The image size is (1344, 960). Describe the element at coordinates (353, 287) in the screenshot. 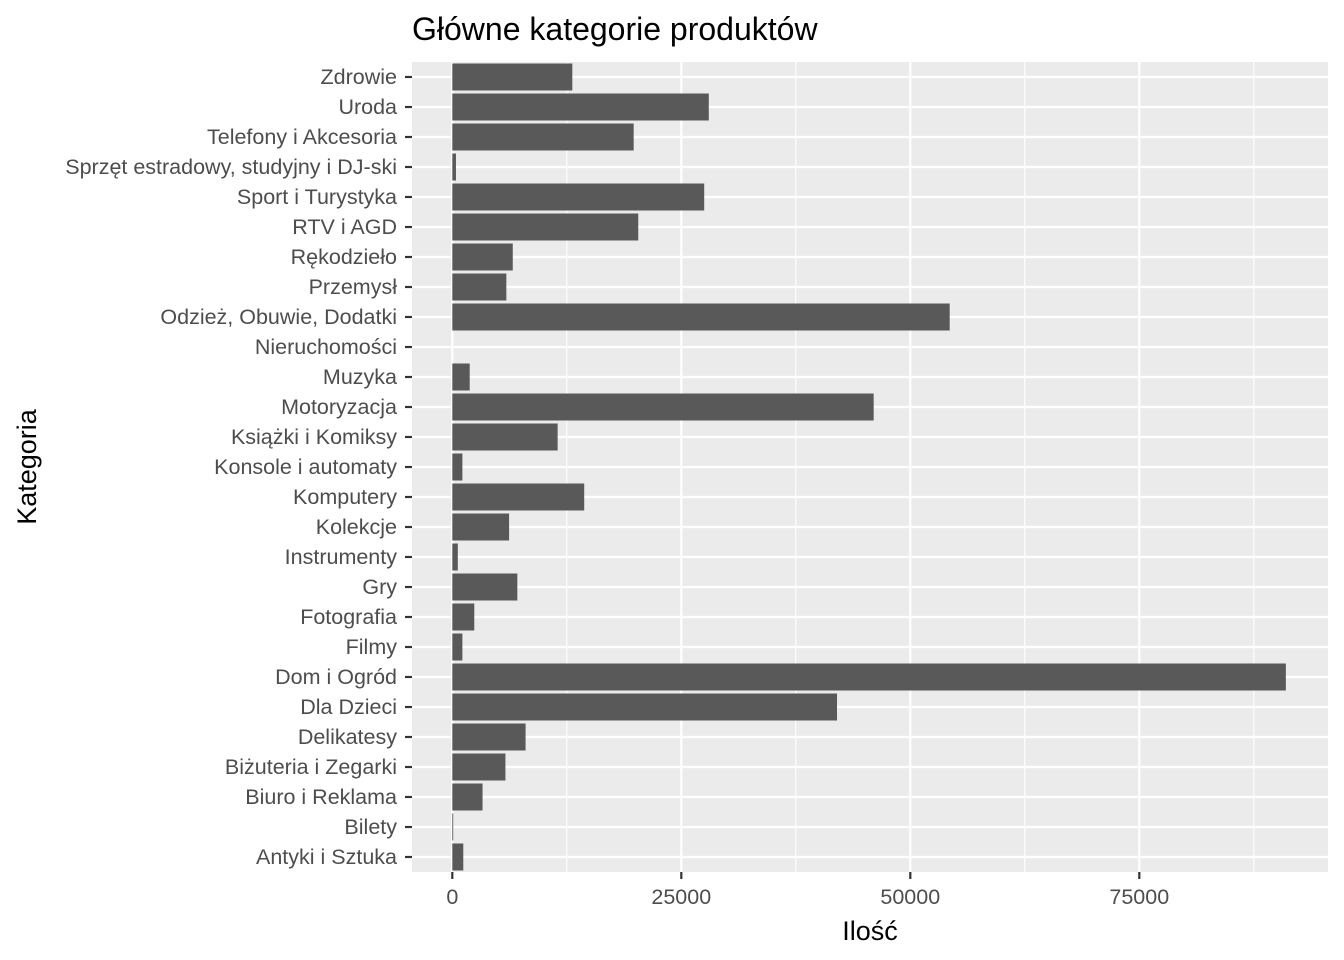

I see `y-tick-label: Przemysł` at that location.